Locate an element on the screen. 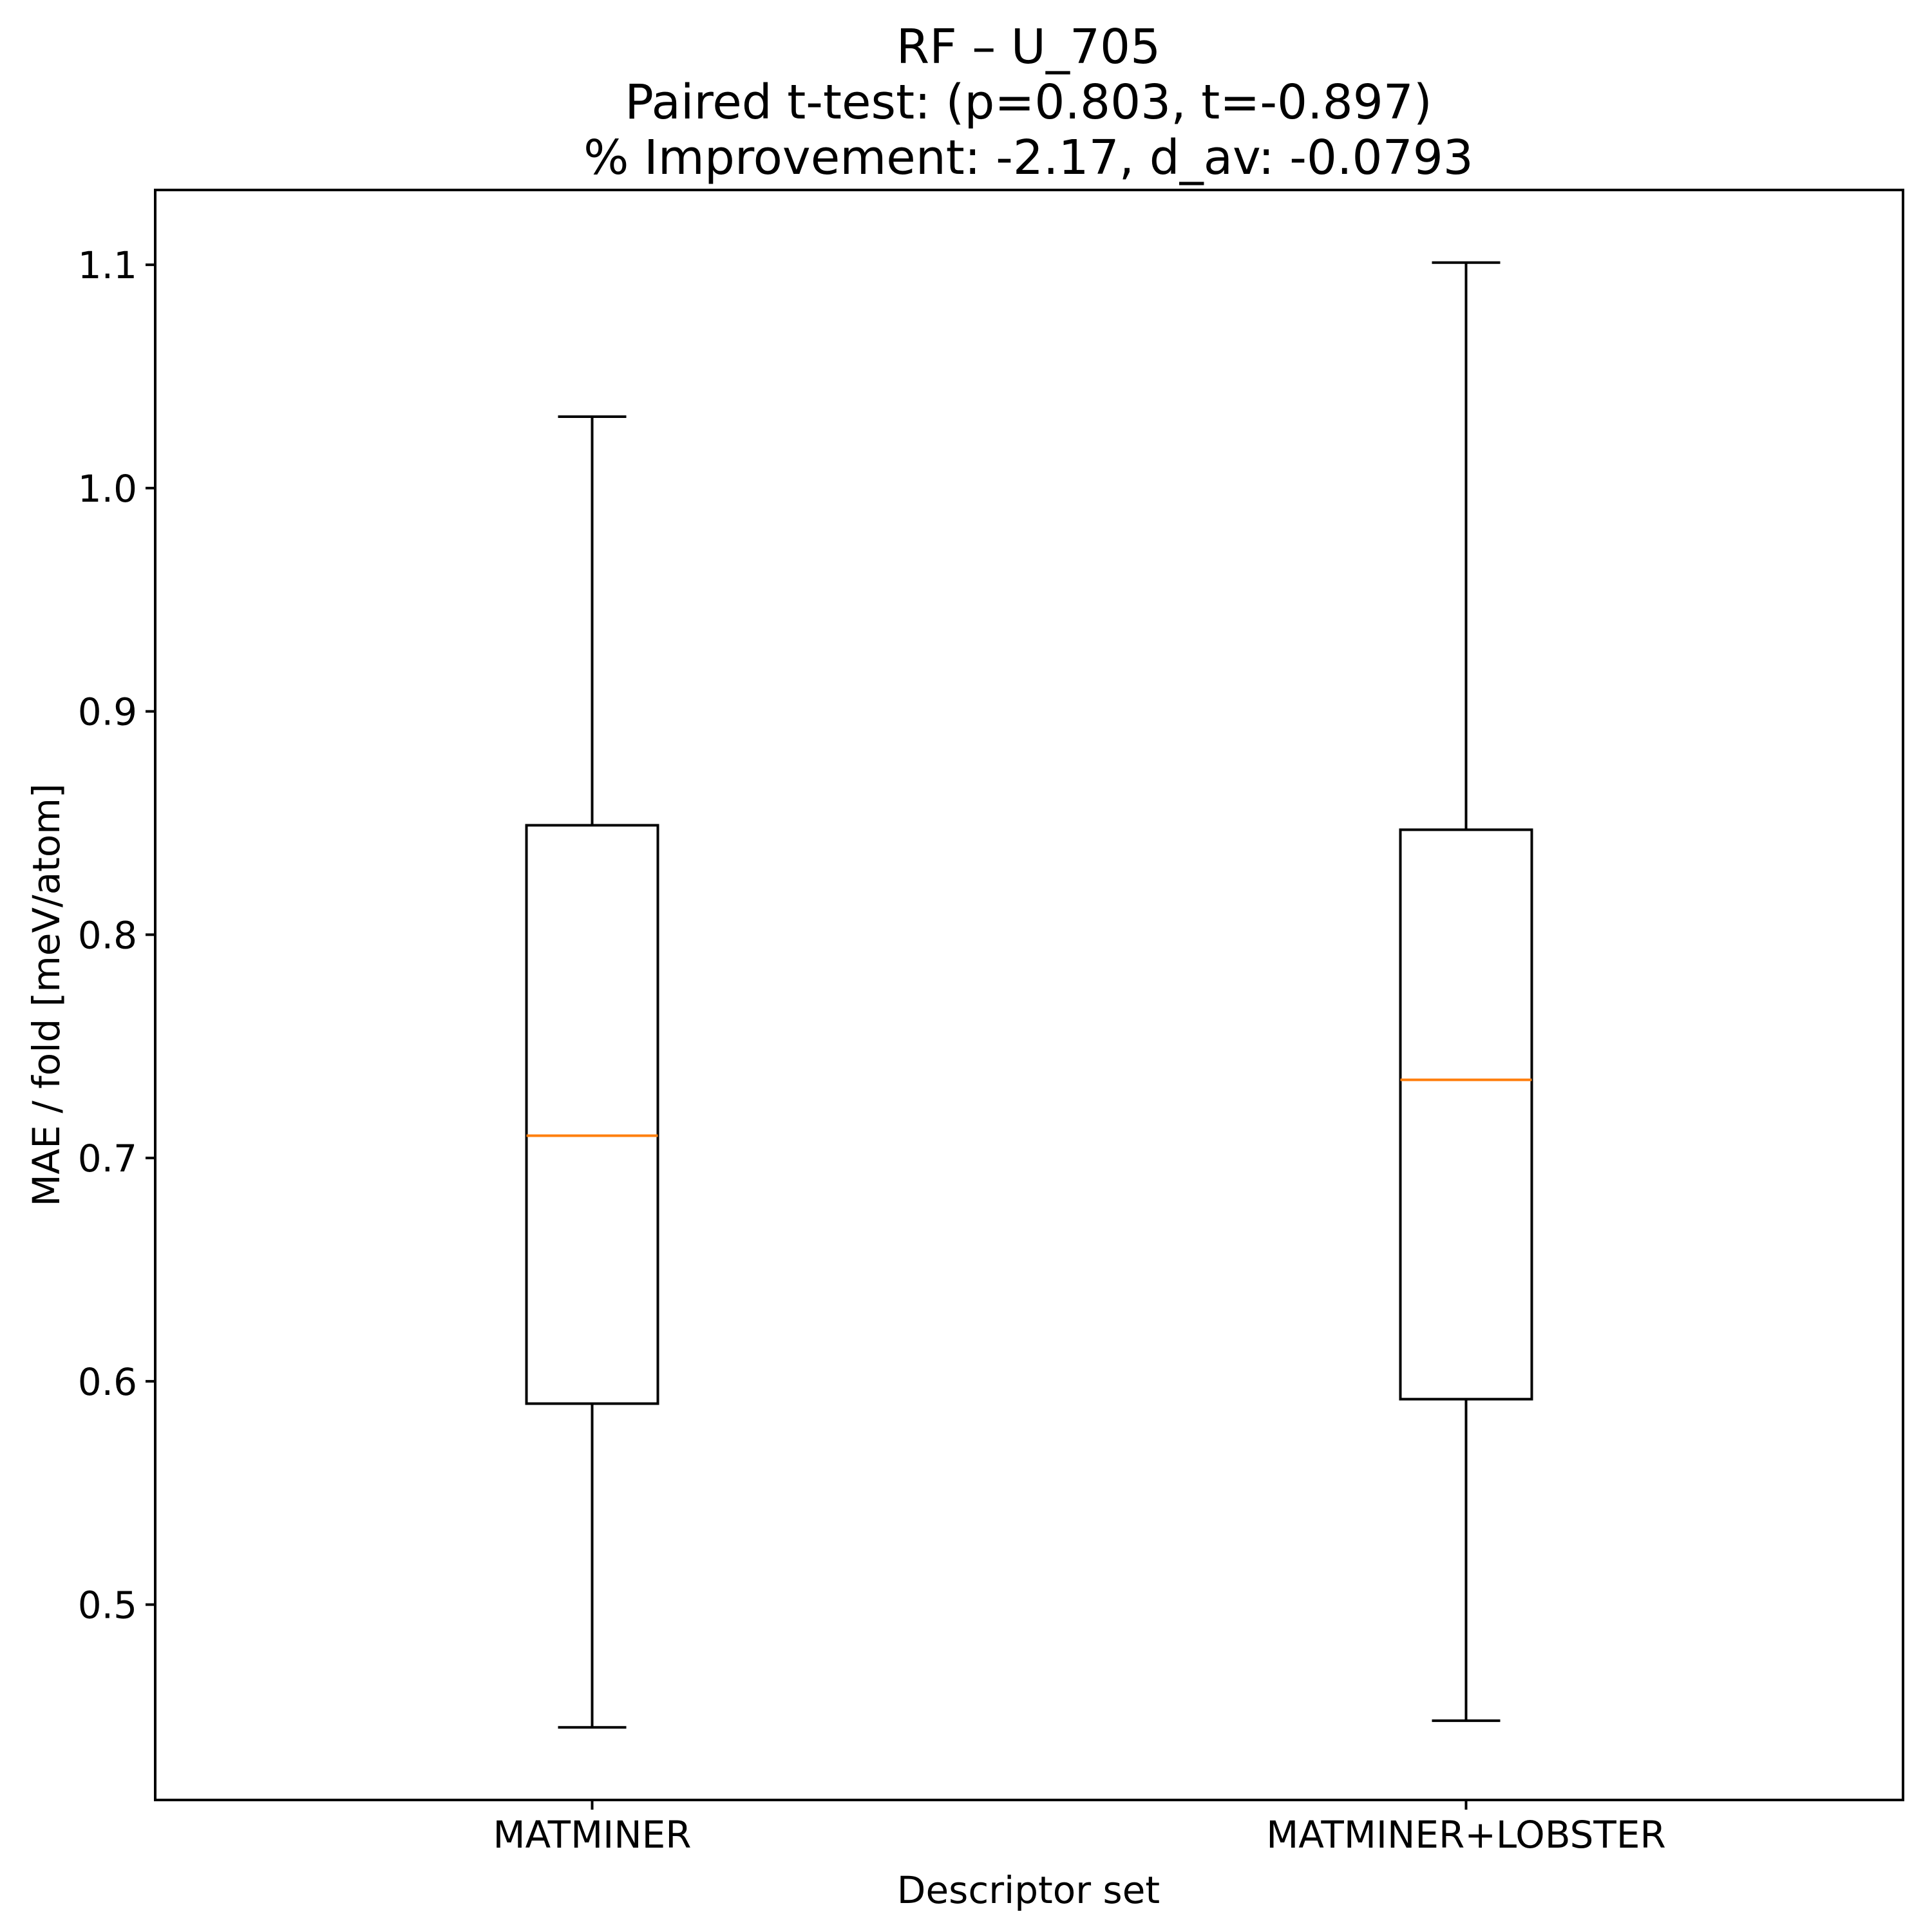 The image size is (1932, 1932). title-line-1: RF – U_705 is located at coordinates (1028, 47).